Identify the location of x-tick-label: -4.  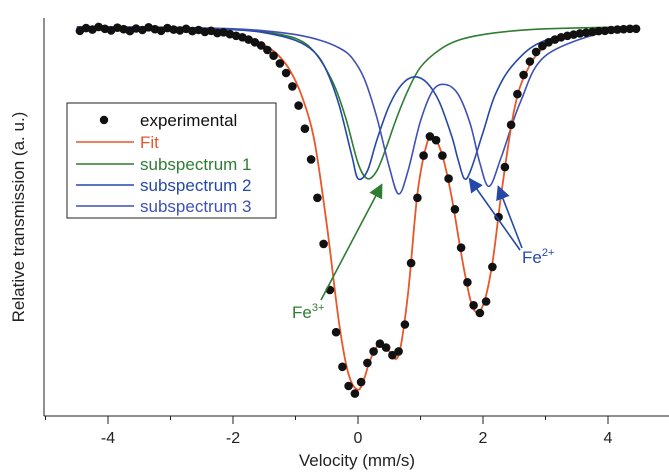
(108, 438).